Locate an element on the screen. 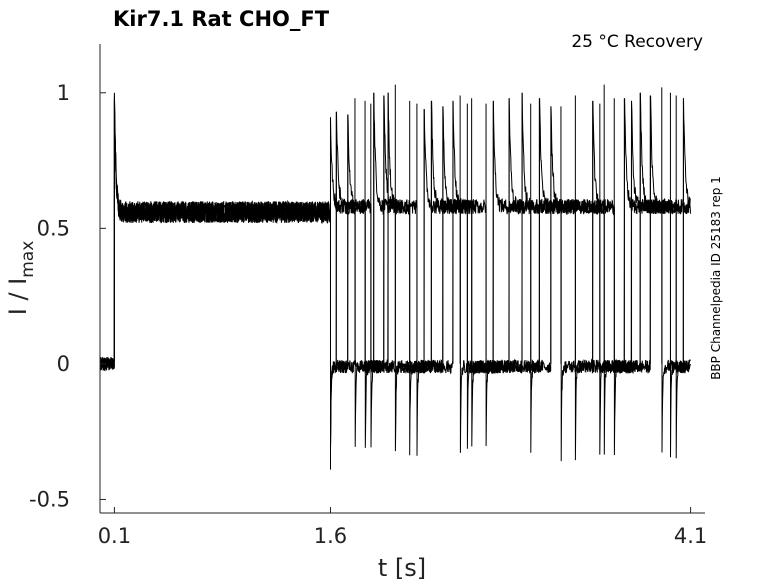 The image size is (778, 583). source-label: BBP Channelpedia ID 25183 rep 1 is located at coordinates (716, 278).